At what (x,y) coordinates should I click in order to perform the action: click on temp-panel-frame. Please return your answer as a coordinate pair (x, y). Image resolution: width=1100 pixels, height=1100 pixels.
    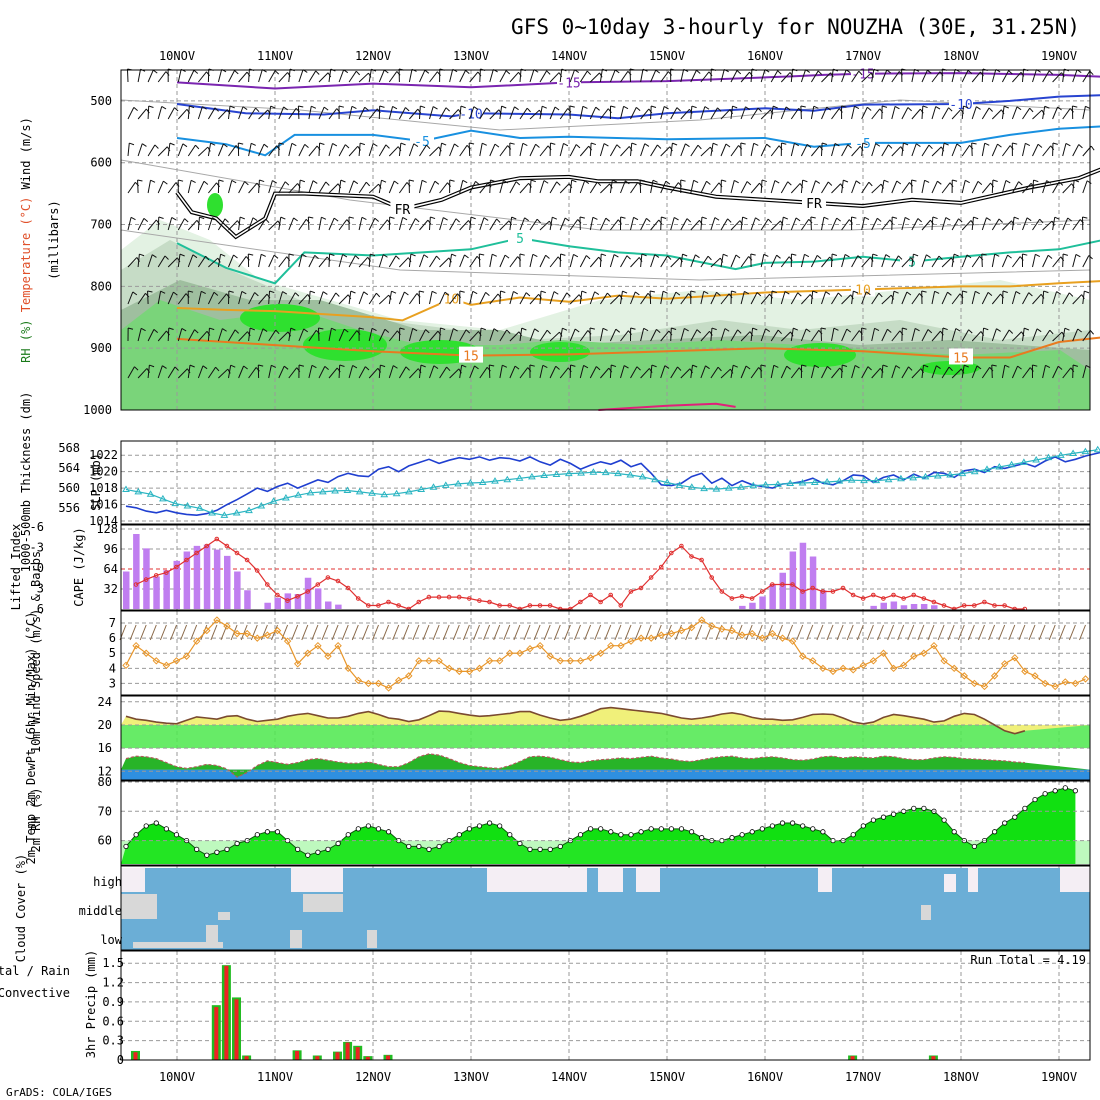
    Looking at the image, I should click on (605, 738).